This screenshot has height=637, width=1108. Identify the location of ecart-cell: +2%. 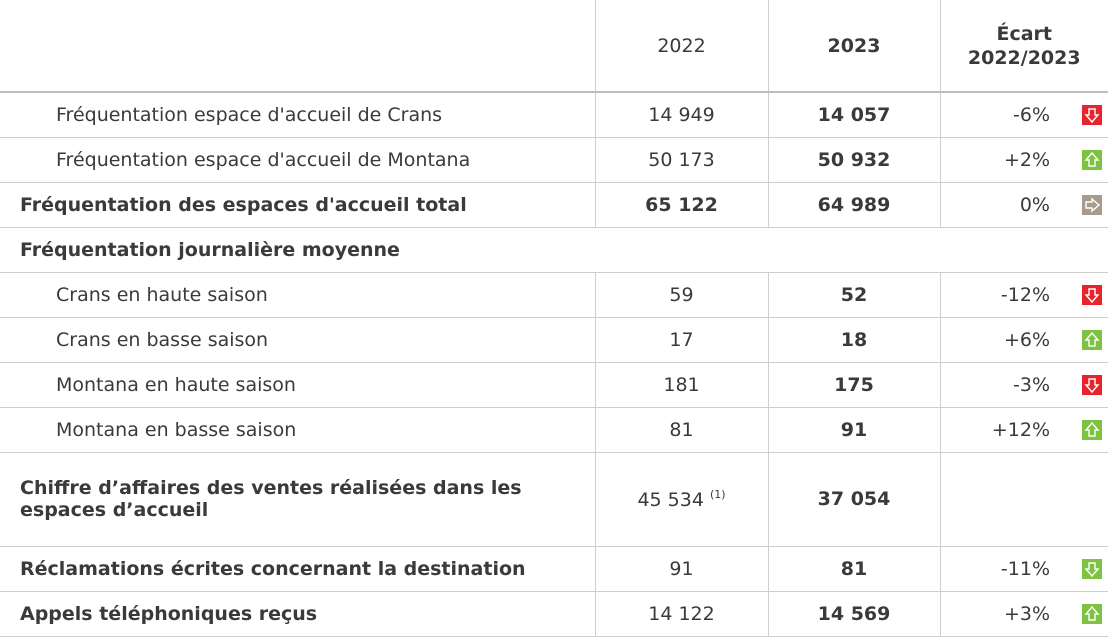
(1023, 160).